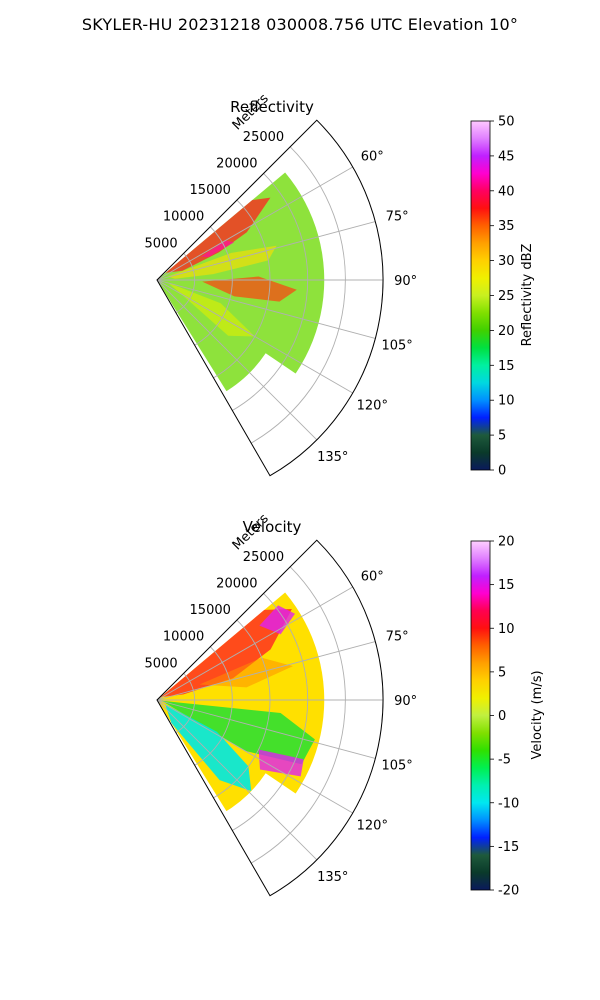 This screenshot has height=1000, width=600. Describe the element at coordinates (263, 813) in the screenshot. I see `velocity-nodata-wedge` at that location.